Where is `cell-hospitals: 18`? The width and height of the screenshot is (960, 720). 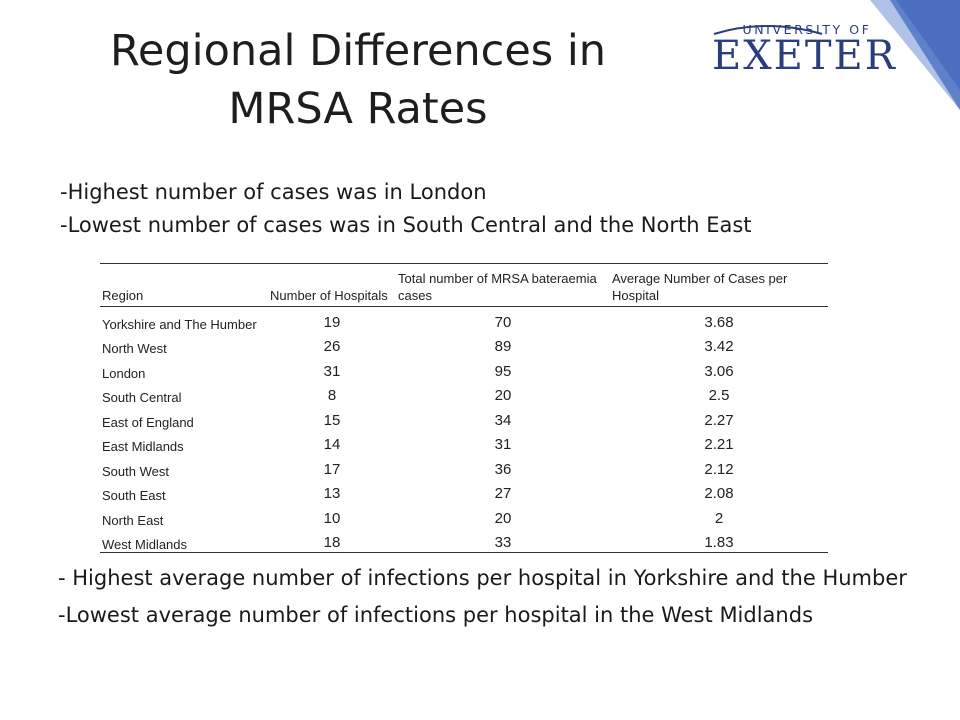
cell-hospitals: 18 is located at coordinates (332, 542).